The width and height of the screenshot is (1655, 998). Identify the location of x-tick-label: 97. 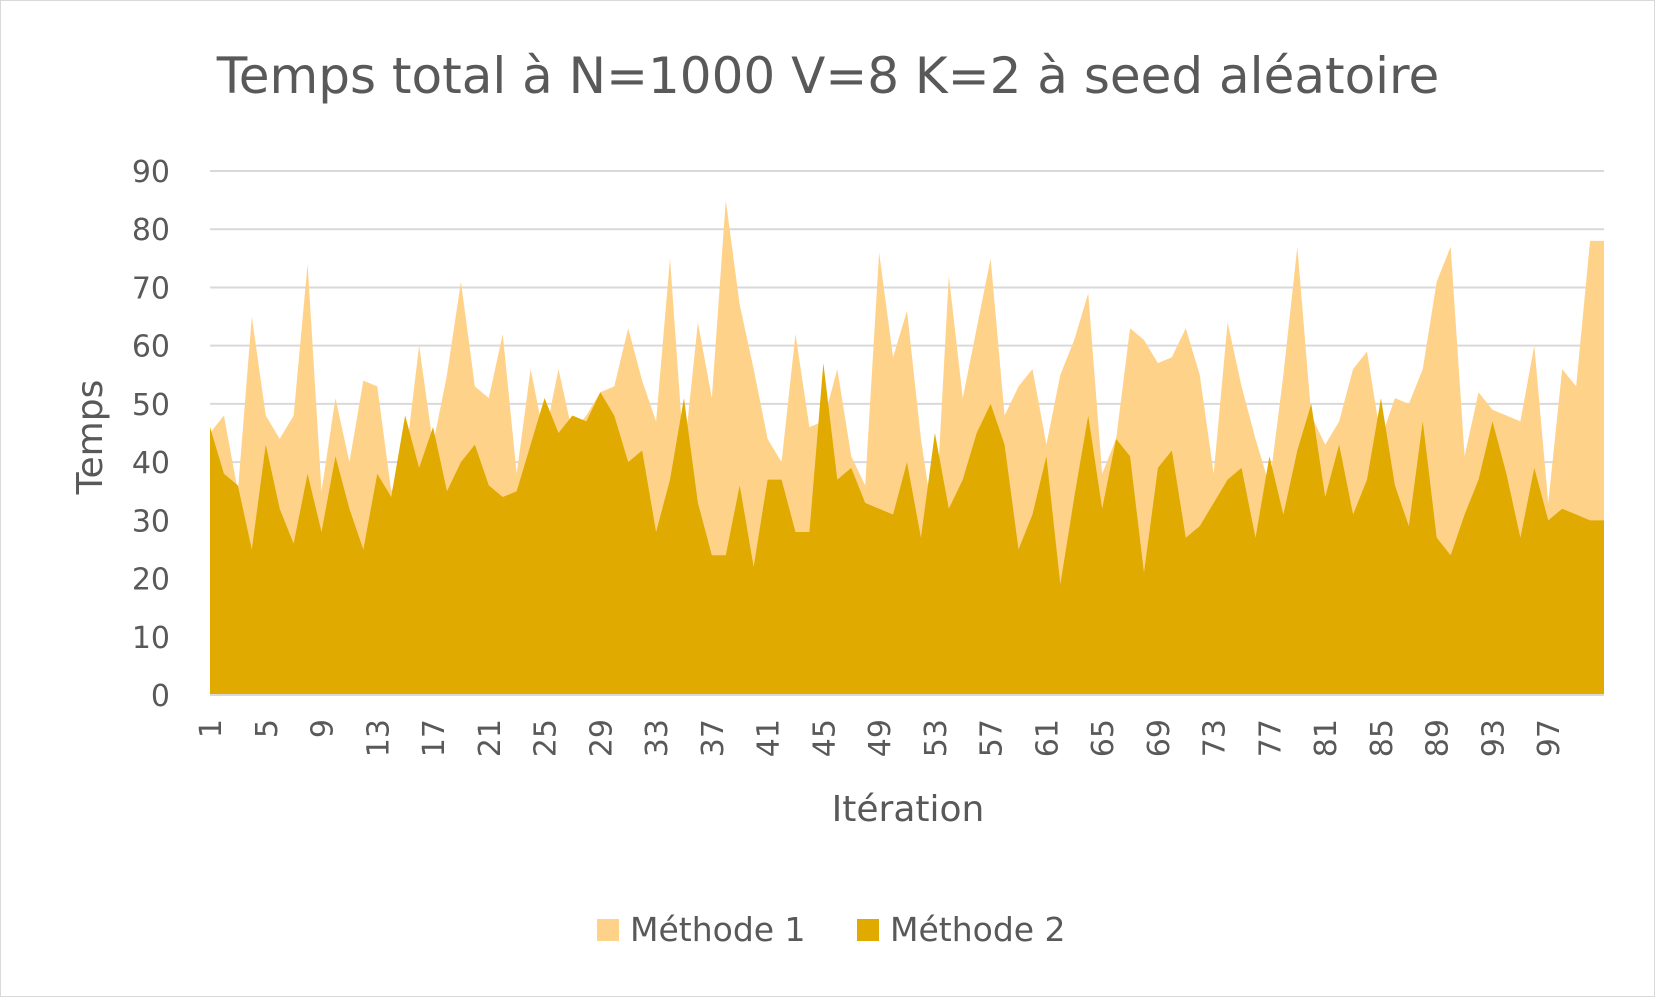
(1549, 738).